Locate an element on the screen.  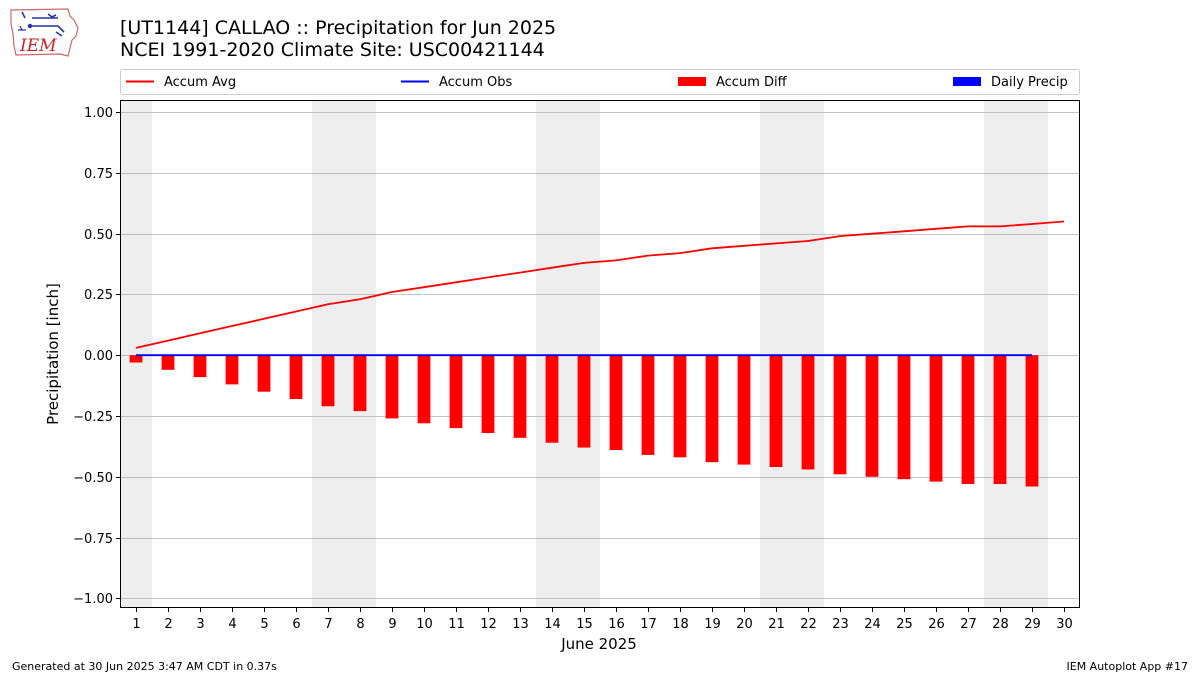
y-axis: −1.00 −0.75 −0.50 −0.25 0.00 0.25 0.50 0.75 1.00 is located at coordinates (96, 356).